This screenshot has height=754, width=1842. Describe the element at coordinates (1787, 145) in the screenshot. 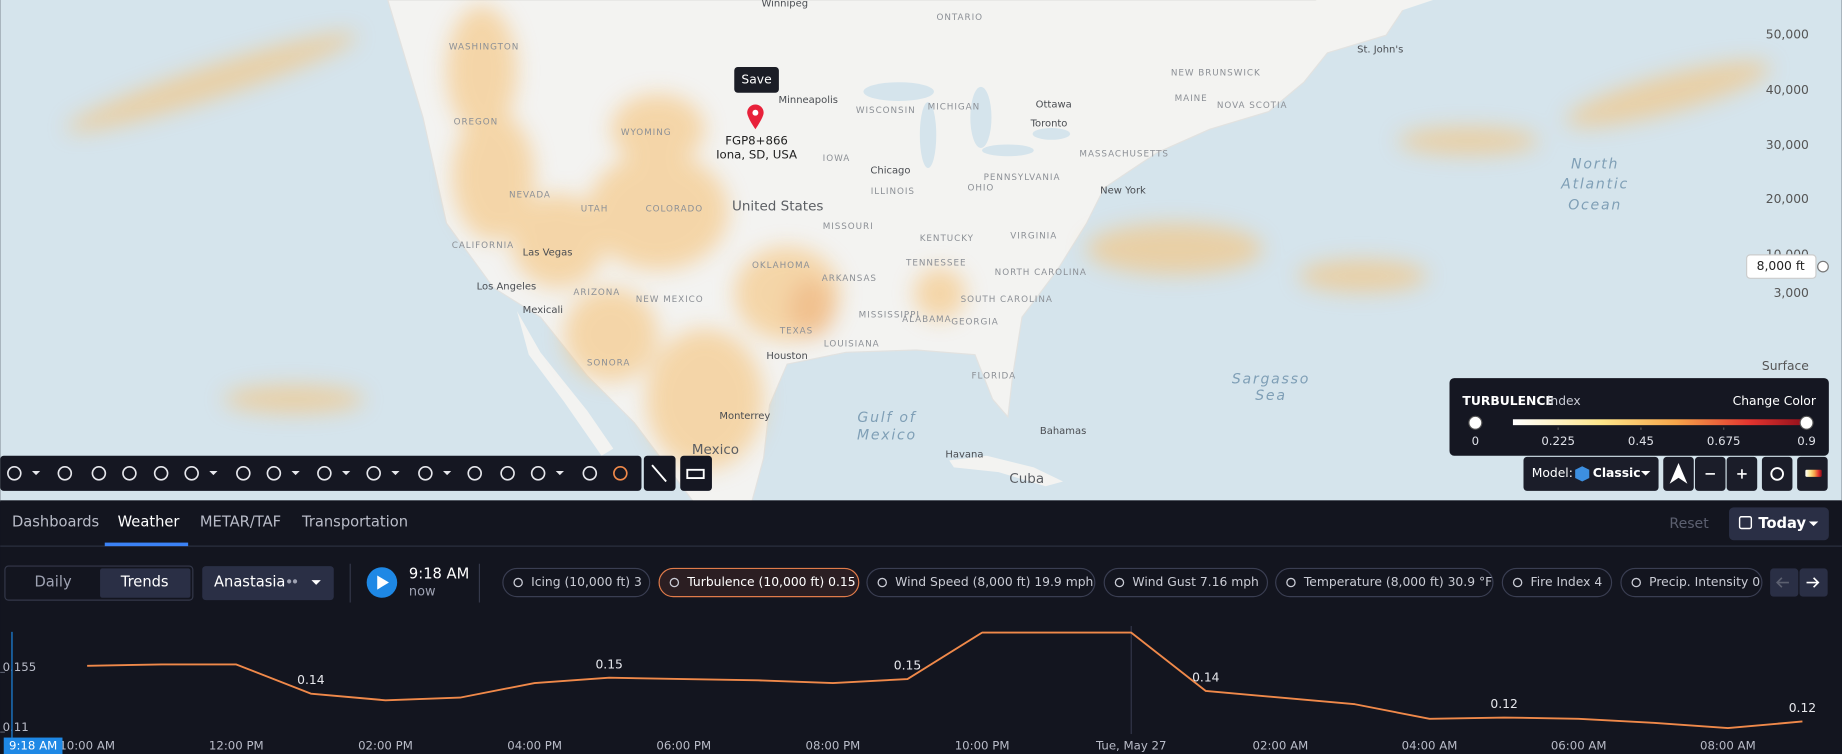

I see `altitude-tick: 30,000` at that location.